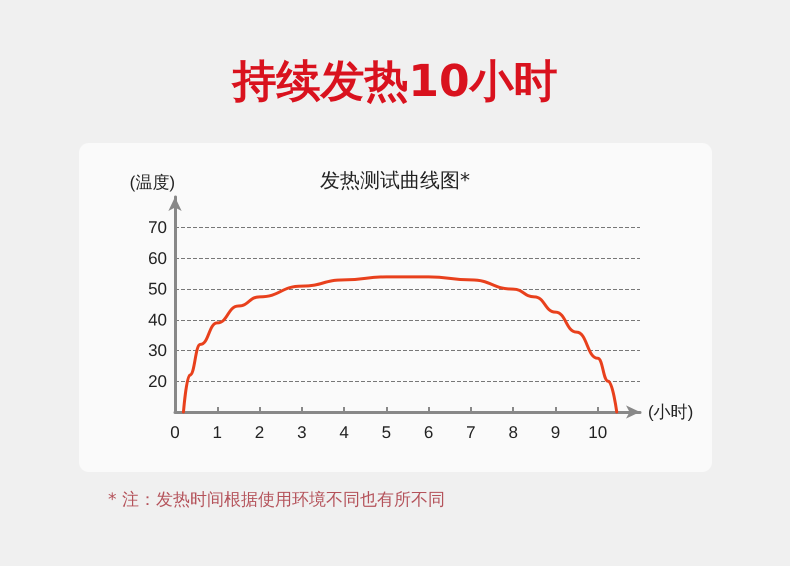 This screenshot has height=566, width=790. Describe the element at coordinates (429, 432) in the screenshot. I see `x-tick-label: 6` at that location.